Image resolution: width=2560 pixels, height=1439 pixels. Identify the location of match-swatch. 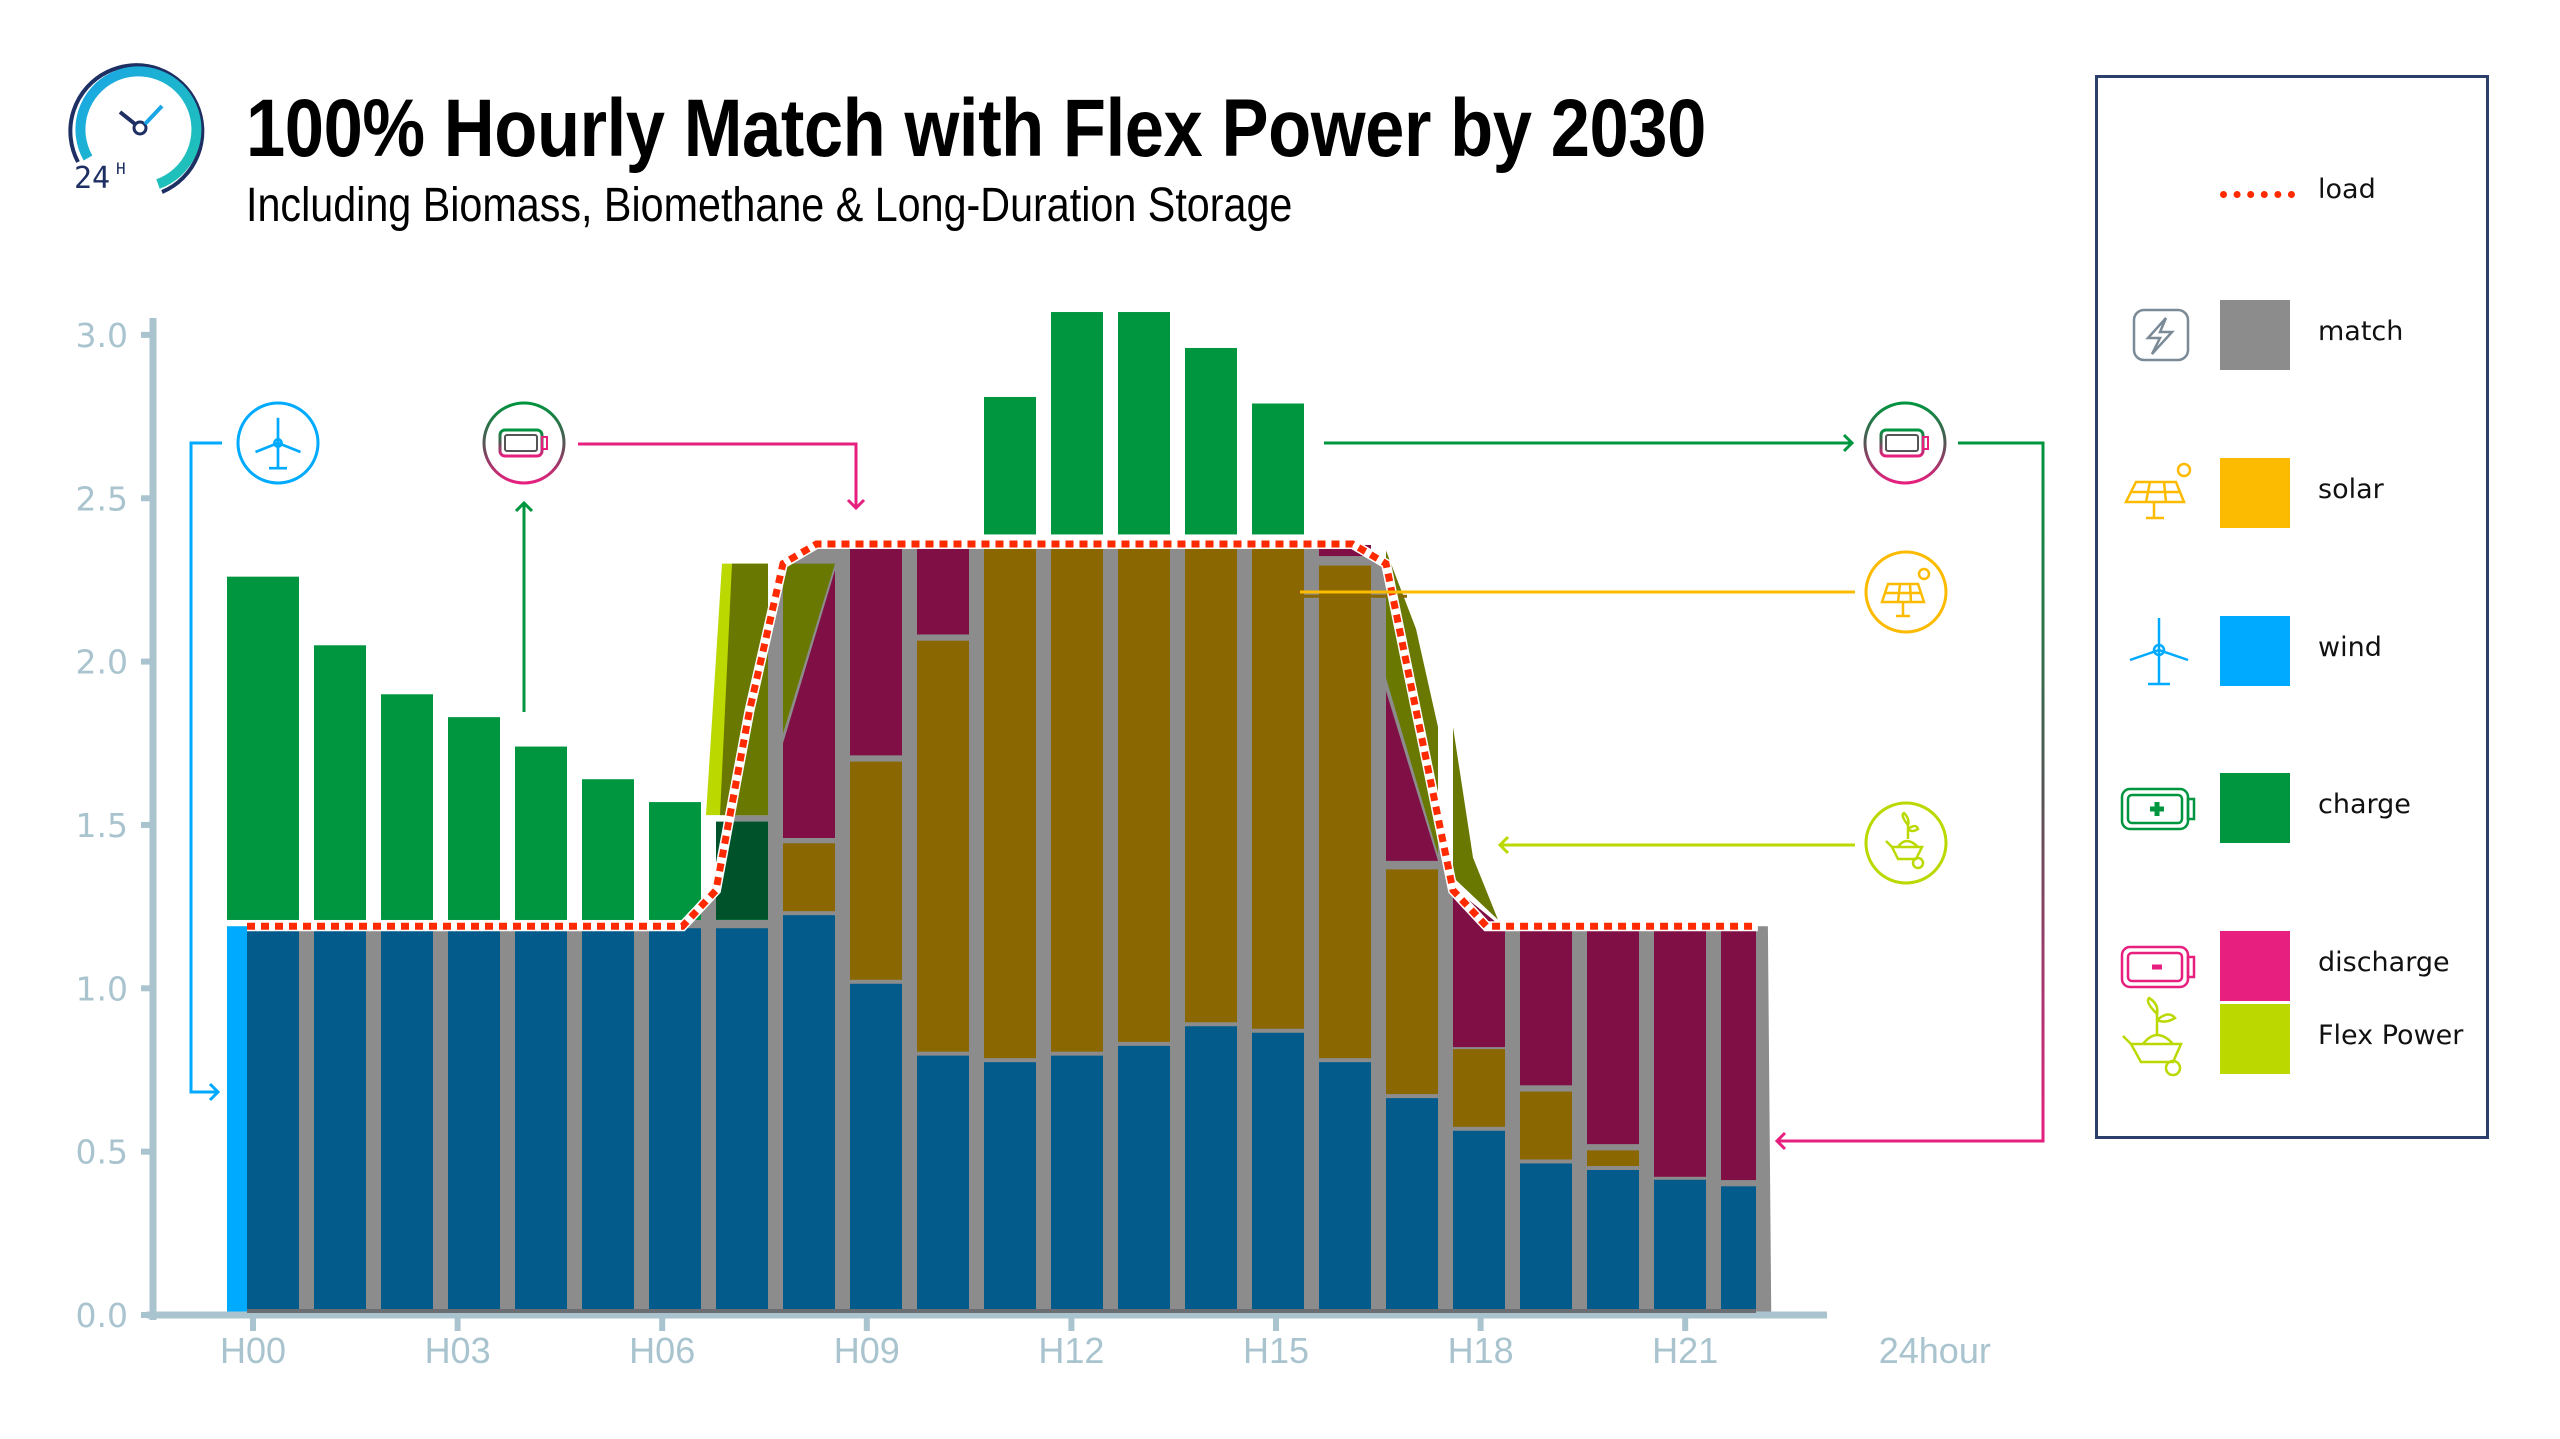
(2255, 335).